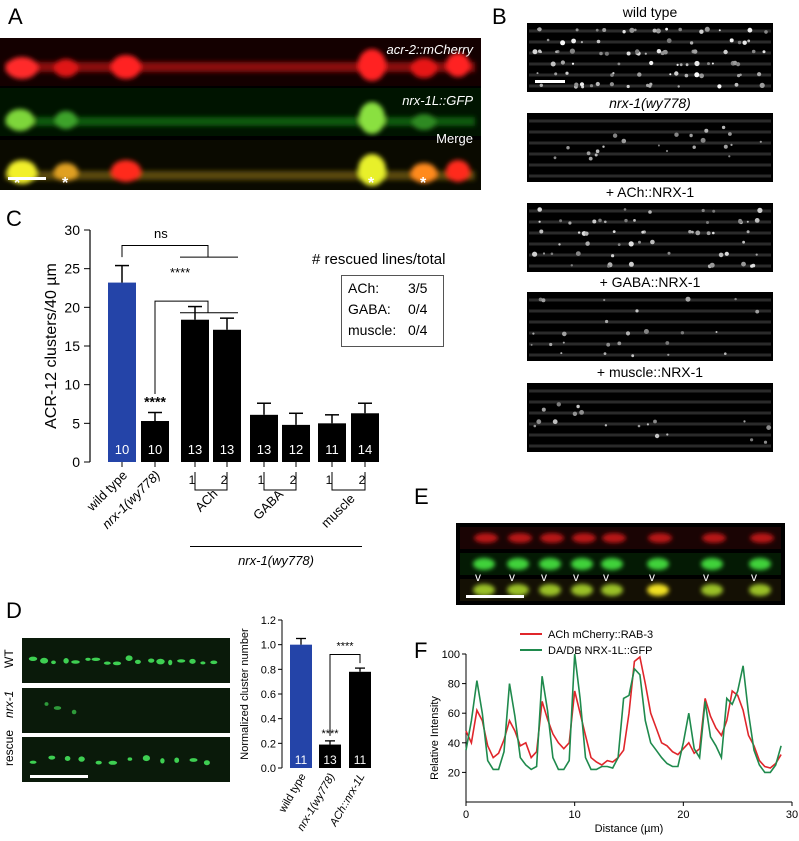 This screenshot has height=841, width=799. Describe the element at coordinates (363, 288) in the screenshot. I see `inset-row-ach: ACh:` at that location.